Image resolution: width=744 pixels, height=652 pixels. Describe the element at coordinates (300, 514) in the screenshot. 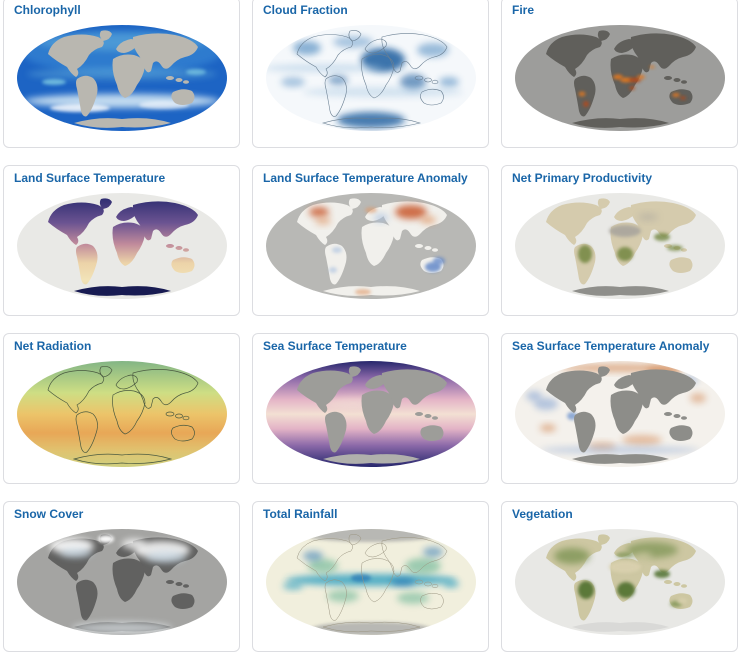

I see `map-title-link-total-rainfall: Total Rainfall` at that location.